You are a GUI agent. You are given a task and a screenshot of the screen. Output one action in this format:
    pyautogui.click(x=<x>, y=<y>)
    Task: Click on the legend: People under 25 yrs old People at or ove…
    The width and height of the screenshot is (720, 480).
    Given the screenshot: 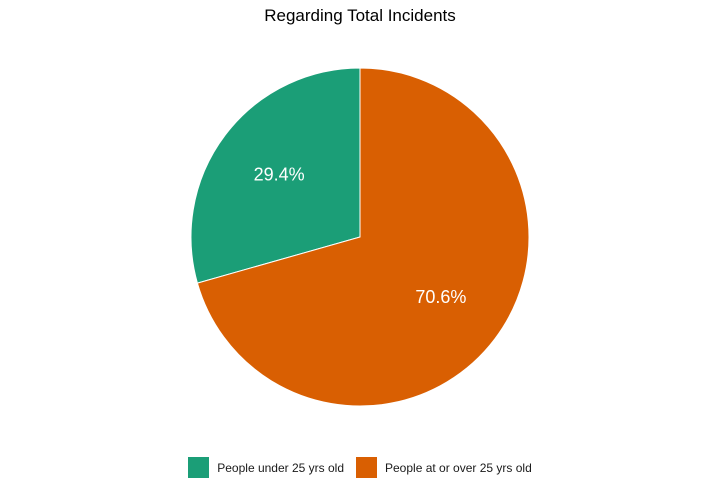 What is the action you would take?
    pyautogui.click(x=360, y=467)
    